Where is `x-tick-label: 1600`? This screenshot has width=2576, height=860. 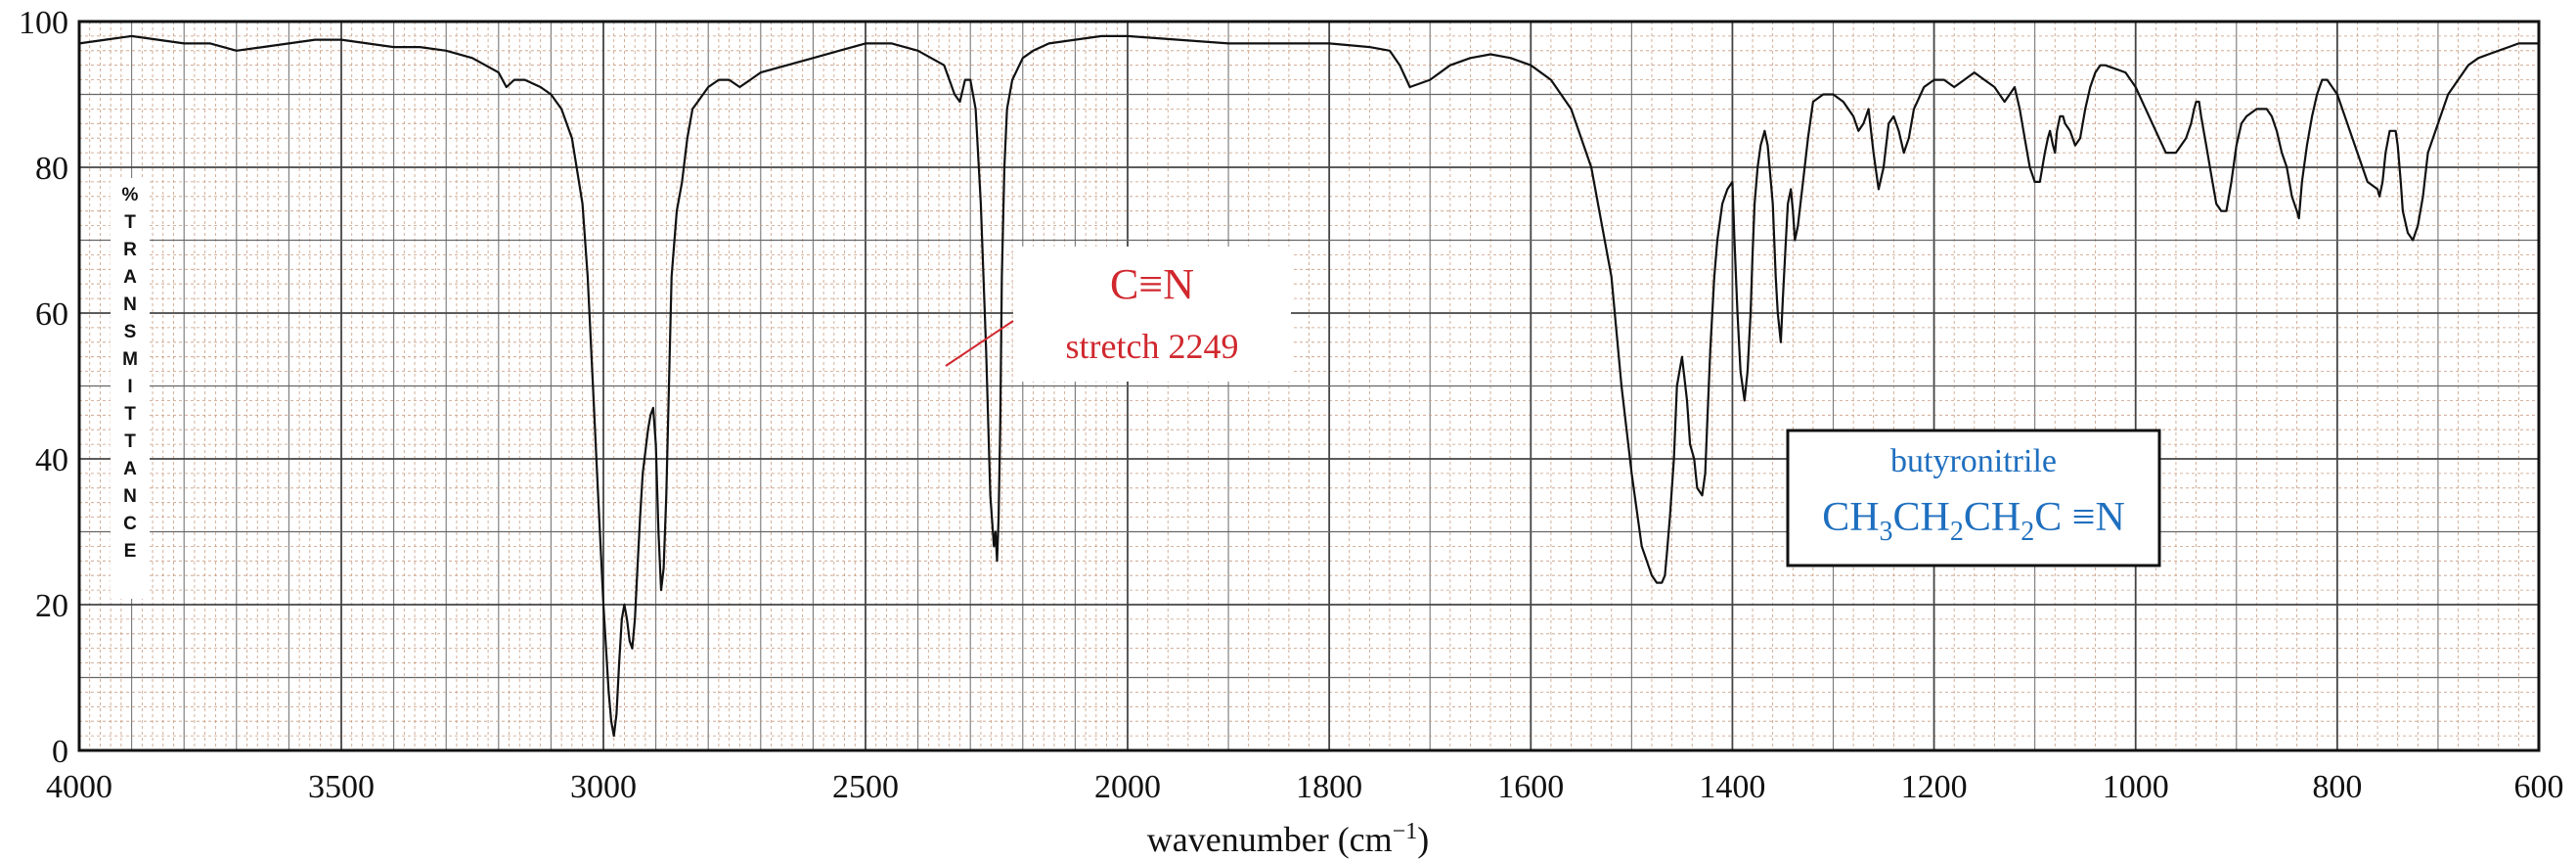
x-tick-label: 1600 is located at coordinates (1530, 787).